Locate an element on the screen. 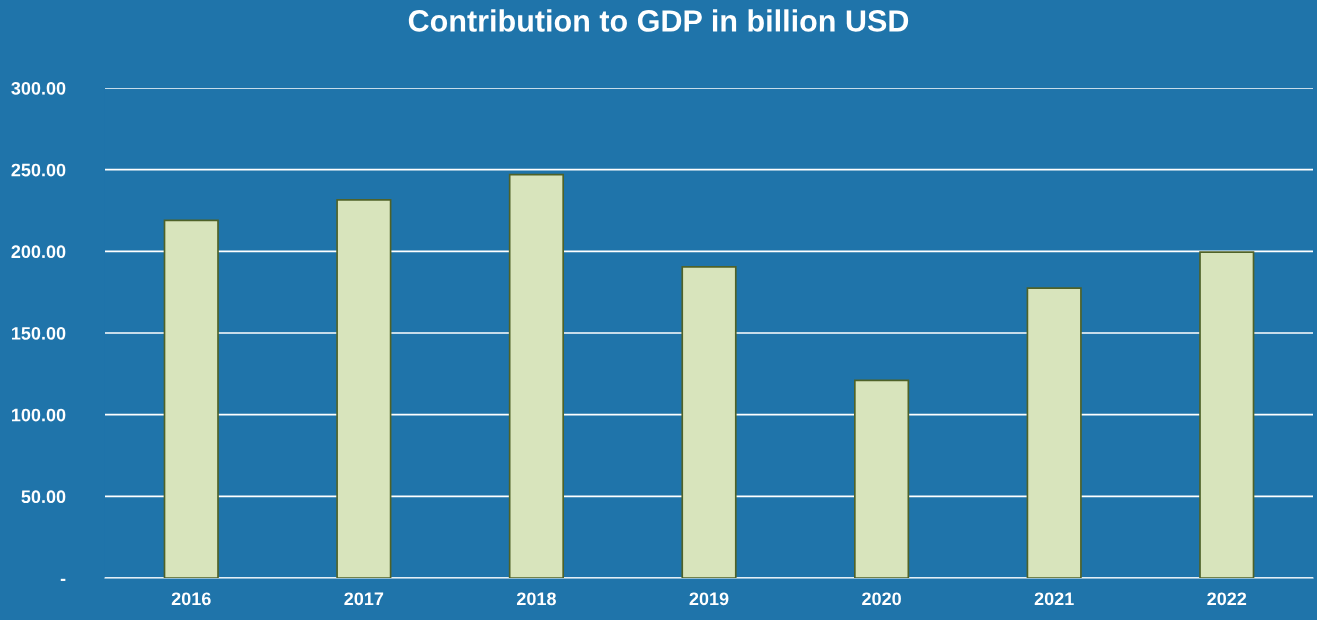  y-tick-label: 150.00 is located at coordinates (38, 333).